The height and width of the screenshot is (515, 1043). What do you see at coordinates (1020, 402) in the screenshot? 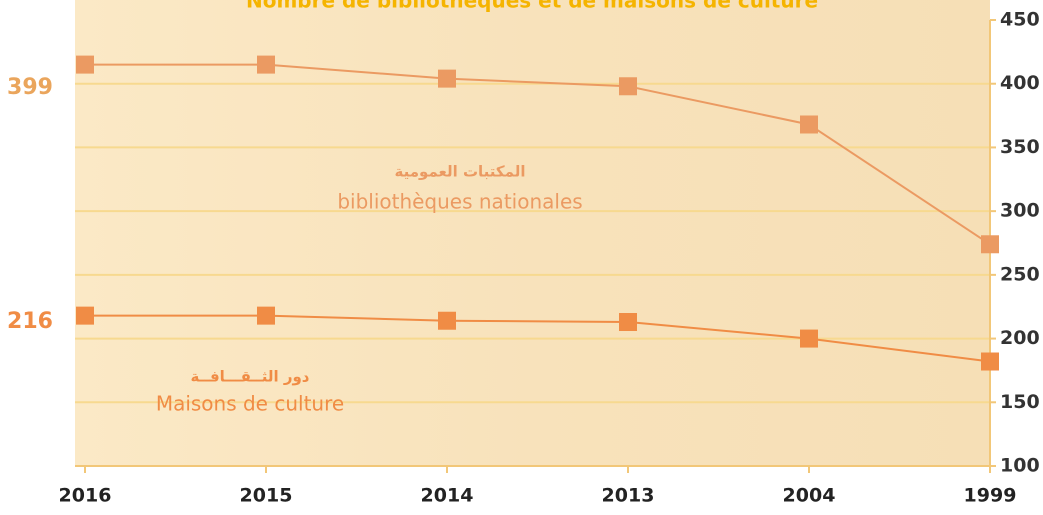
I see `y-tick-label: 150` at bounding box center [1020, 402].